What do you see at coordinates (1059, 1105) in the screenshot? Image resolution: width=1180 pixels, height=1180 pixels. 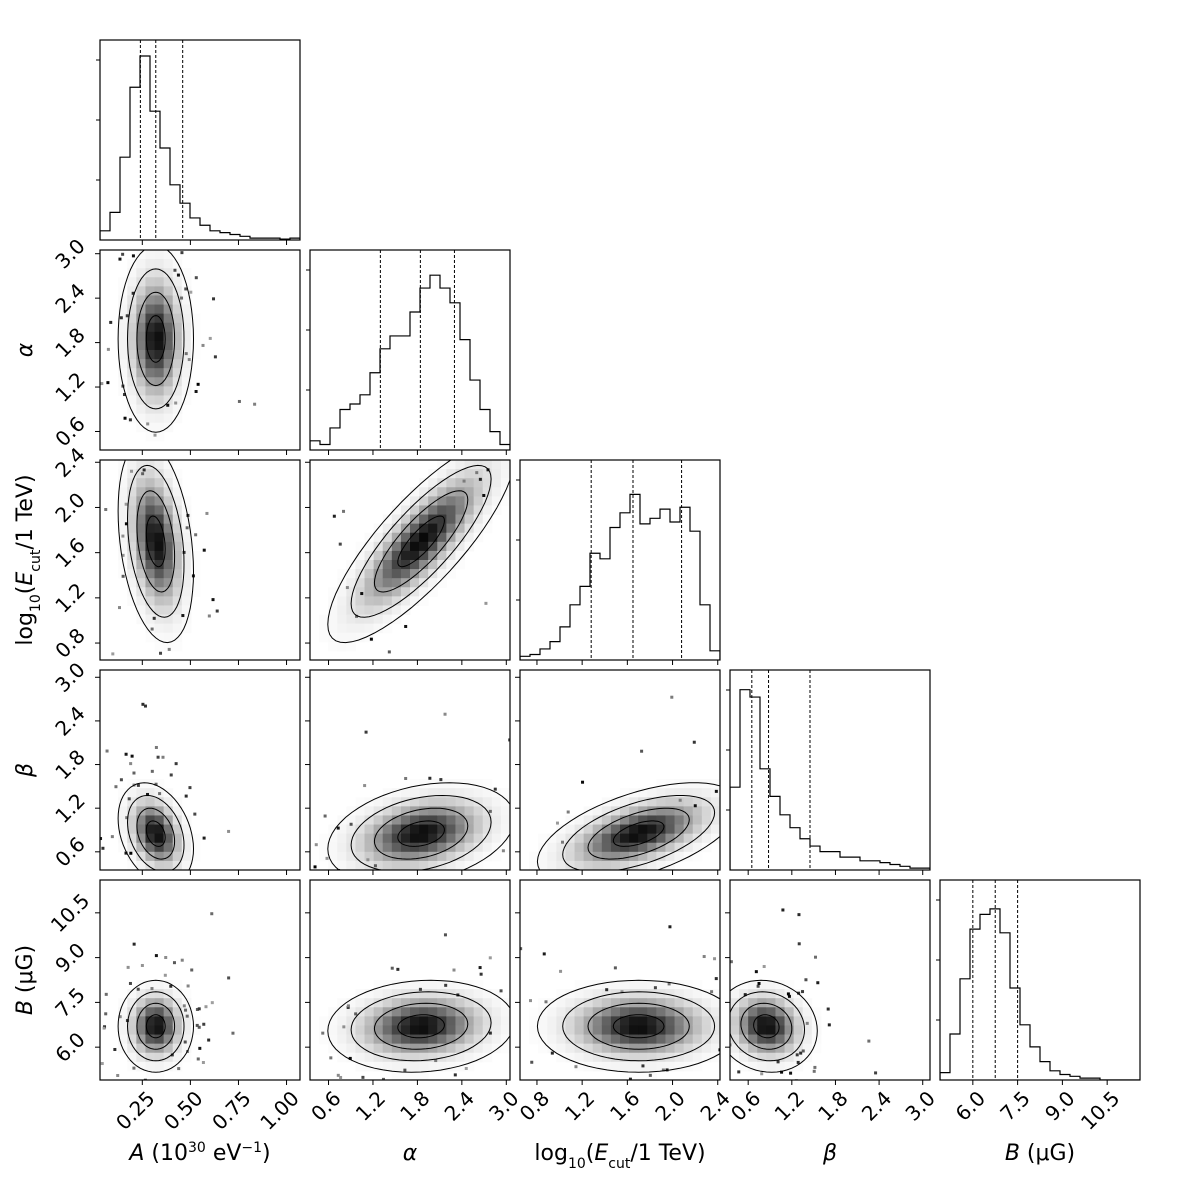 I see `x-tick-label: 9.0` at bounding box center [1059, 1105].